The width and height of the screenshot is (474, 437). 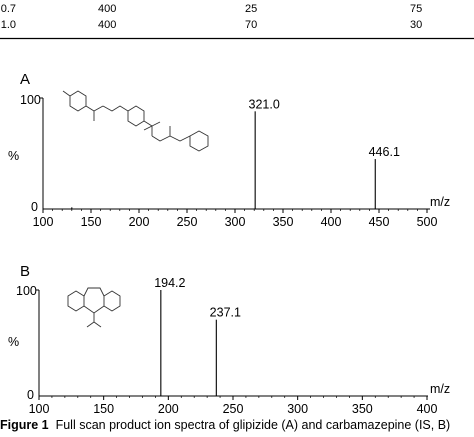 What do you see at coordinates (107, 25) in the screenshot?
I see `table-cell-r1-c1: 400` at bounding box center [107, 25].